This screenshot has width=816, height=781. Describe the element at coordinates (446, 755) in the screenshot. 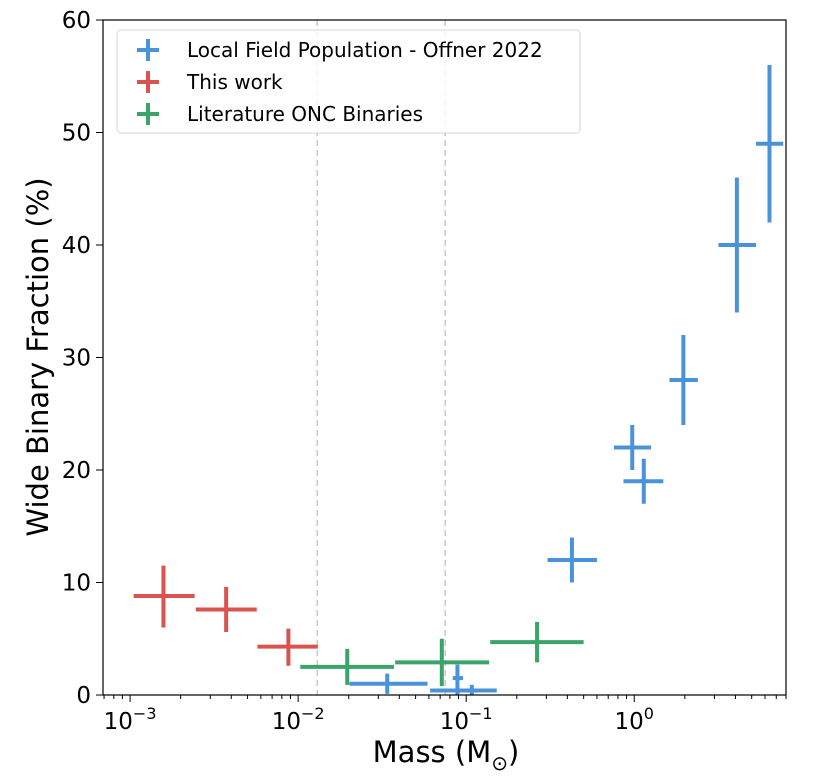

I see `x-axis-label: Mass (M⊙)` at that location.